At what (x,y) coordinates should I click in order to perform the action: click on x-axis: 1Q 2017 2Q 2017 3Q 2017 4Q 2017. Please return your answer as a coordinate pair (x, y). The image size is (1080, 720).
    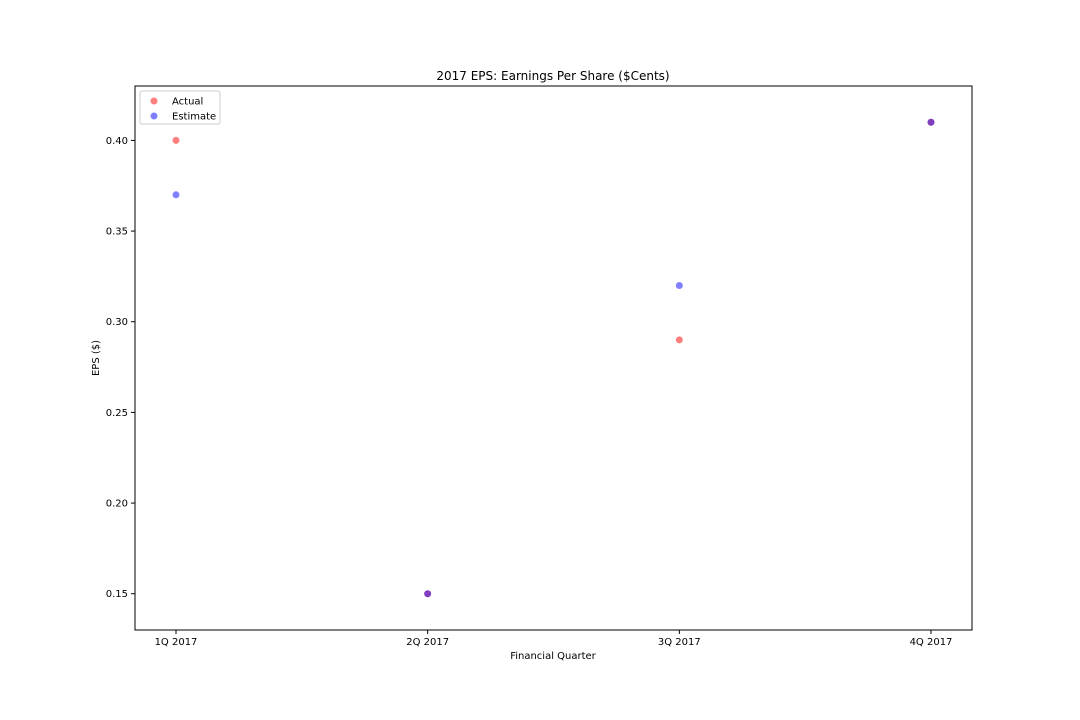
    Looking at the image, I should click on (554, 639).